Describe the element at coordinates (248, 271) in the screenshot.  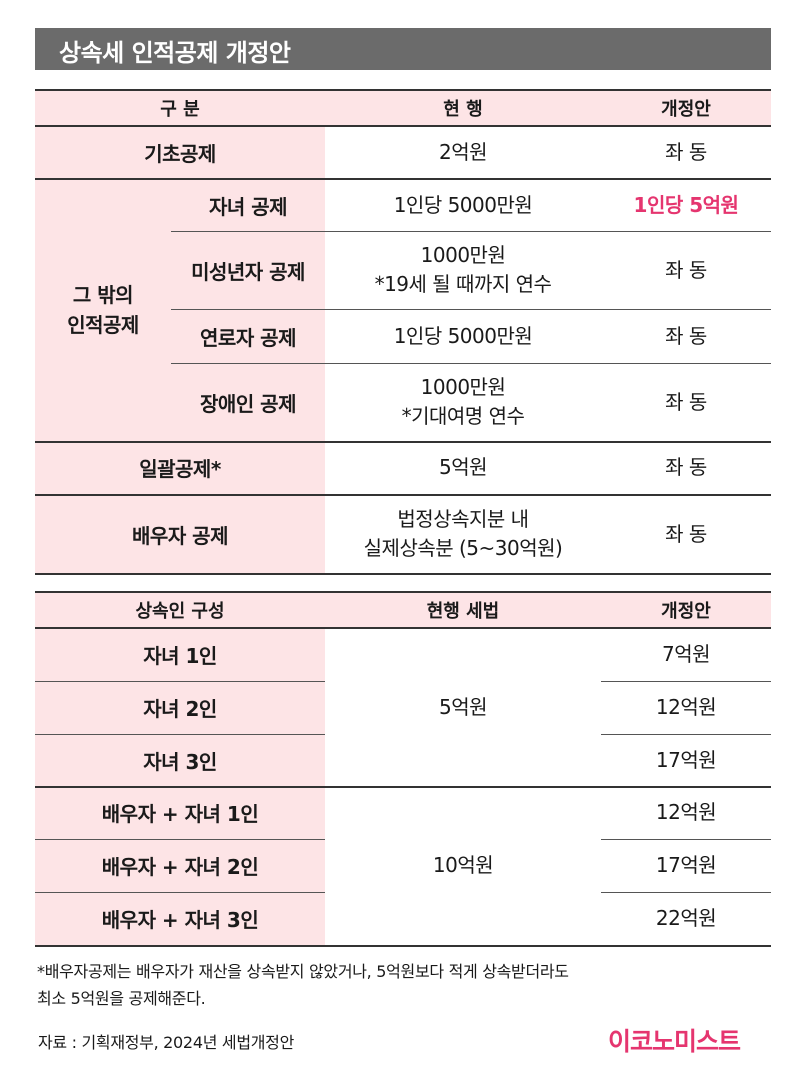
I see `row-label-minor: 미성년자 공제` at that location.